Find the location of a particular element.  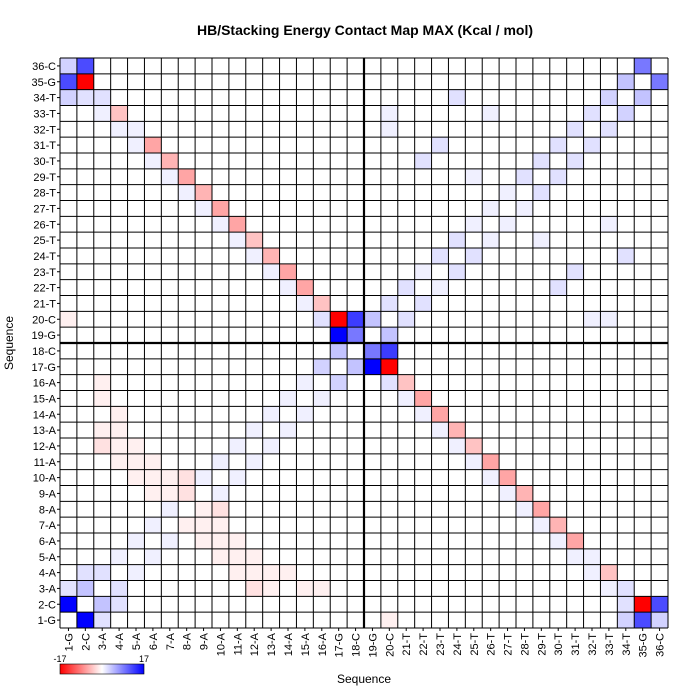

x-tick-label: 7-A is located at coordinates (171, 641).